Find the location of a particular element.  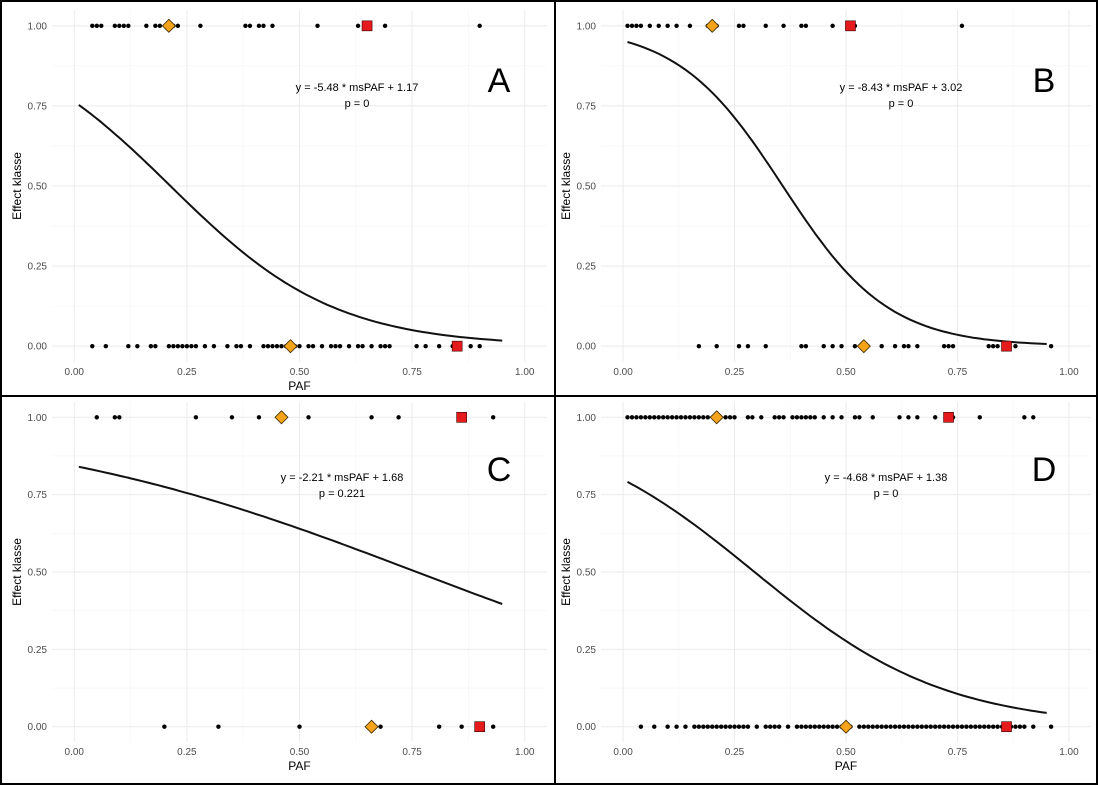

mean-marker-y0 is located at coordinates (863, 346).